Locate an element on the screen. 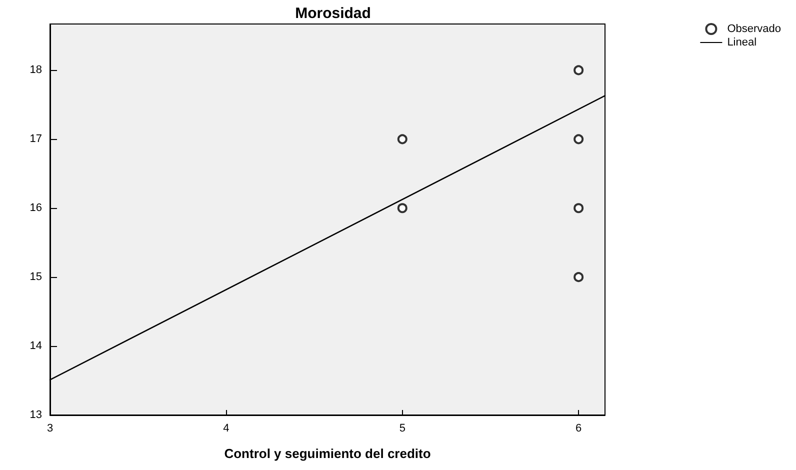 This screenshot has width=796, height=470. x-tick-label: 5 is located at coordinates (402, 428).